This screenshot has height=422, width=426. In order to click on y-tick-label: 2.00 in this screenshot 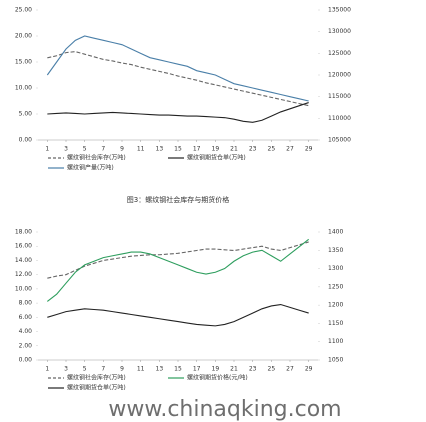, I will do `click(26, 345)`.